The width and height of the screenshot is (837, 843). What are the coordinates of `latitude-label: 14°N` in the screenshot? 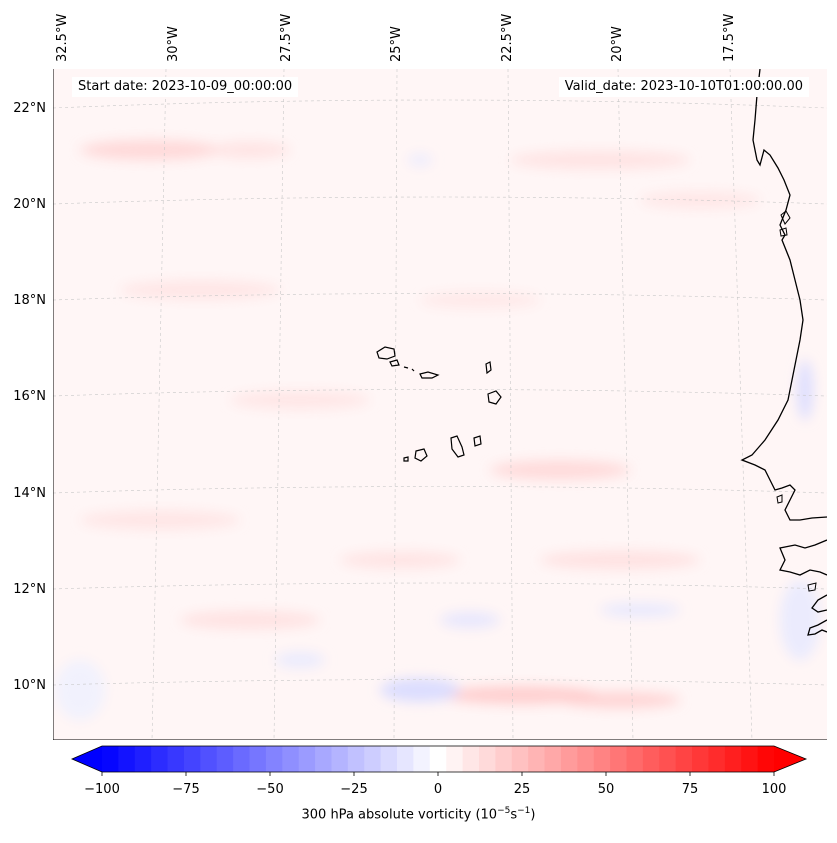 It's located at (29, 493).